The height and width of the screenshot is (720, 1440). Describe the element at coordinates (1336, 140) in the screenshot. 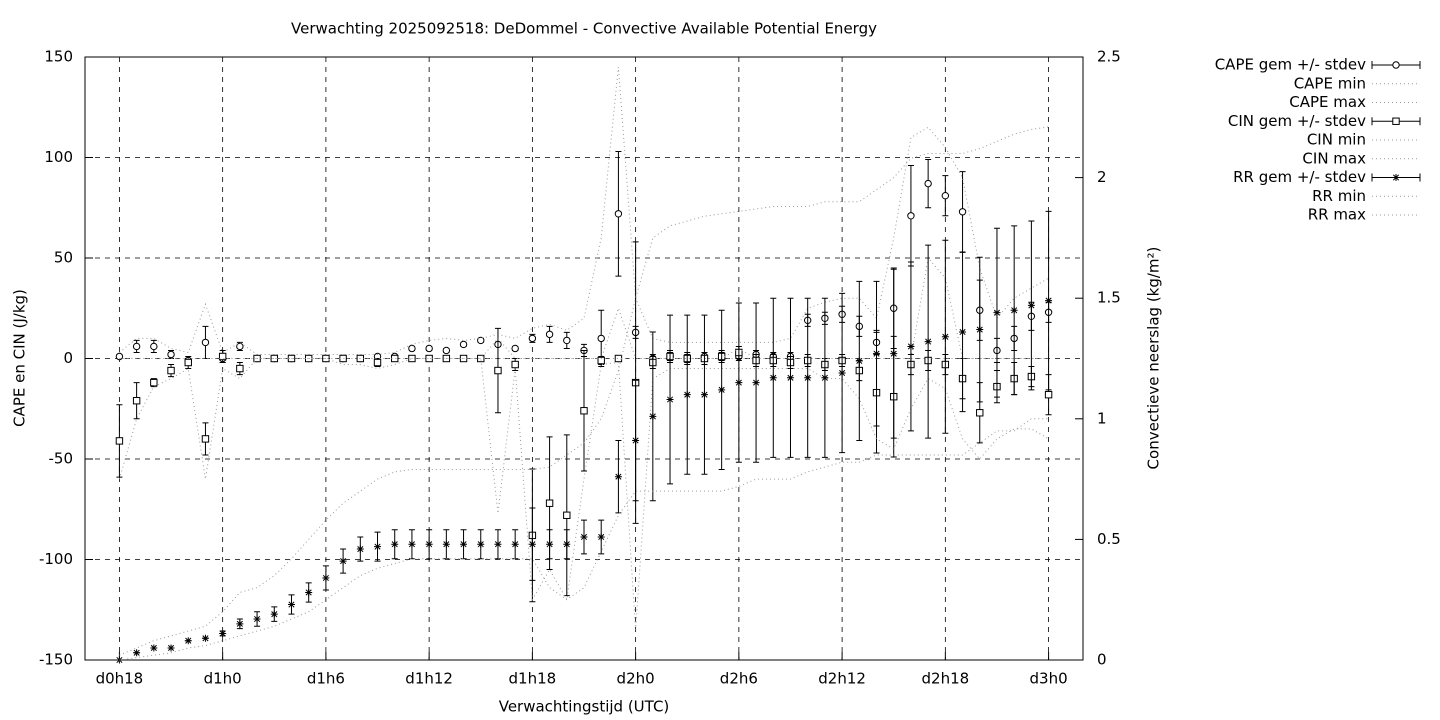

I see `legend-label: CIN min` at that location.